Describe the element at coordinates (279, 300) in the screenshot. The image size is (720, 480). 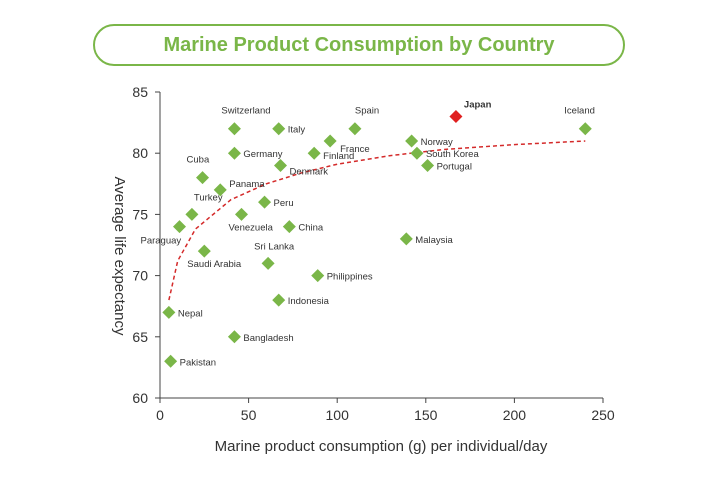
I see `point-indonesia` at that location.